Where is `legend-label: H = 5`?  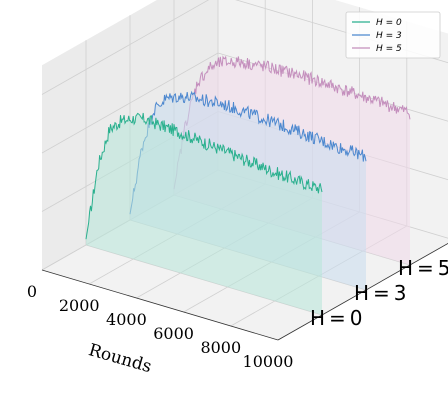
legend-label: H = 5 is located at coordinates (389, 49).